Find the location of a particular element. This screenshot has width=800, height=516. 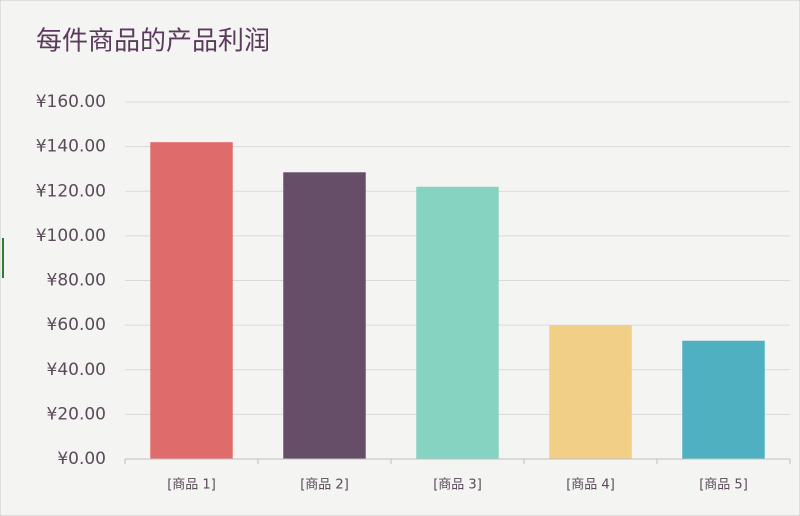

x-tick-label: [商品 5] is located at coordinates (723, 485).